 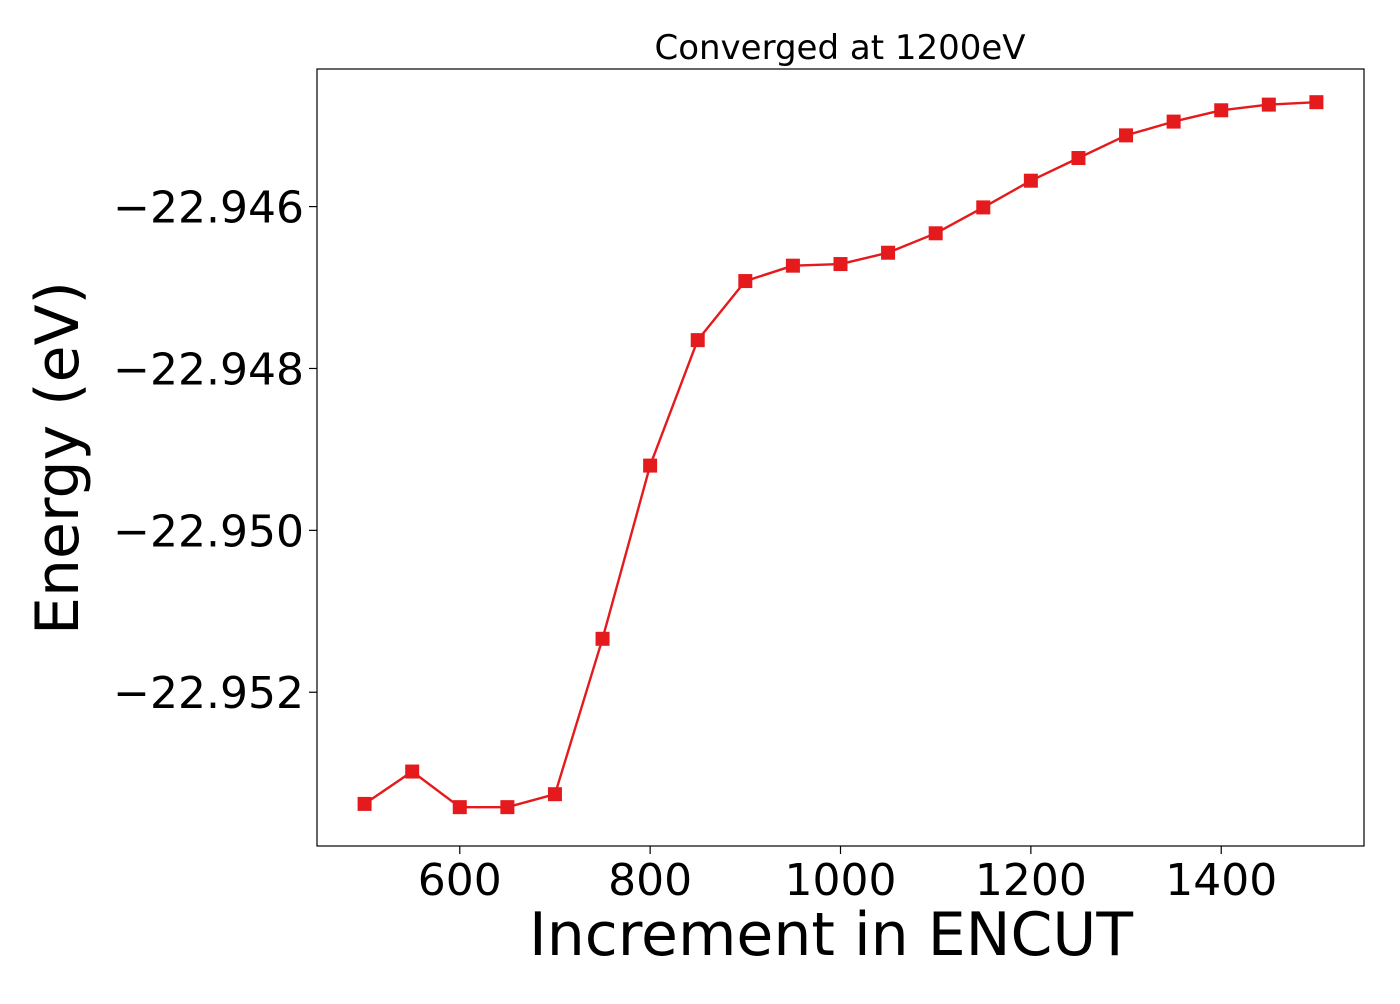 What do you see at coordinates (831, 935) in the screenshot?
I see `x-axis-label: Increment in ENCUT` at bounding box center [831, 935].